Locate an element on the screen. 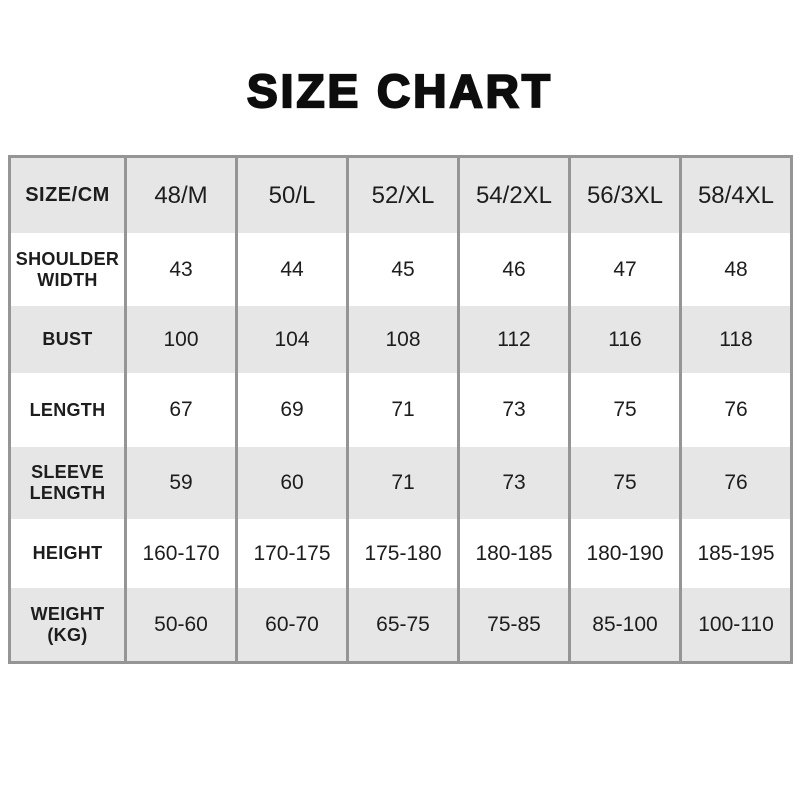 The image size is (800, 800). table-cell: 160-170 is located at coordinates (179, 553).